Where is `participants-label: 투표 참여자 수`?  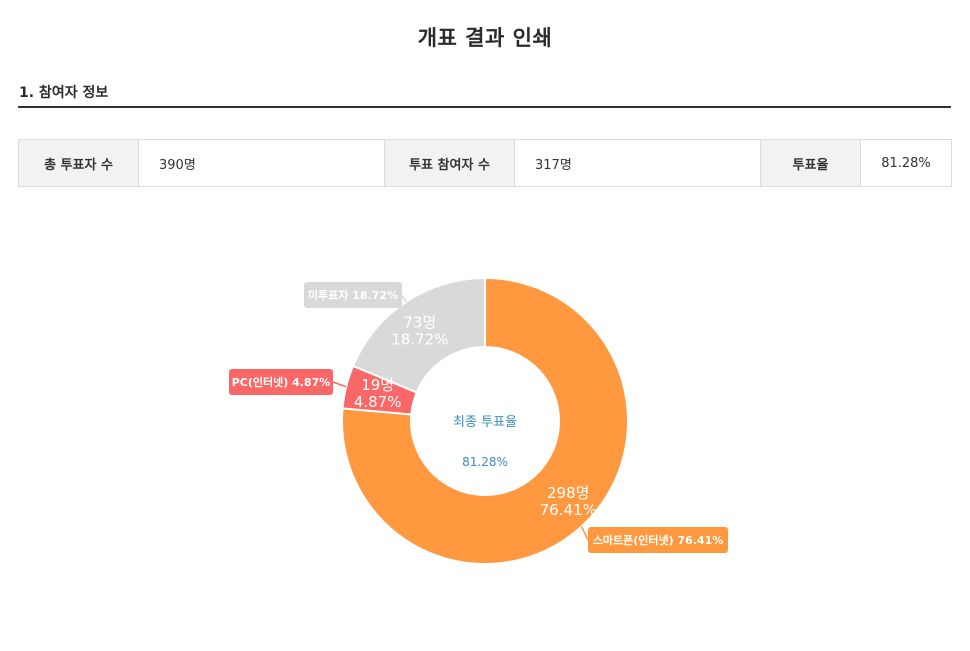
participants-label: 투표 참여자 수 is located at coordinates (449, 163).